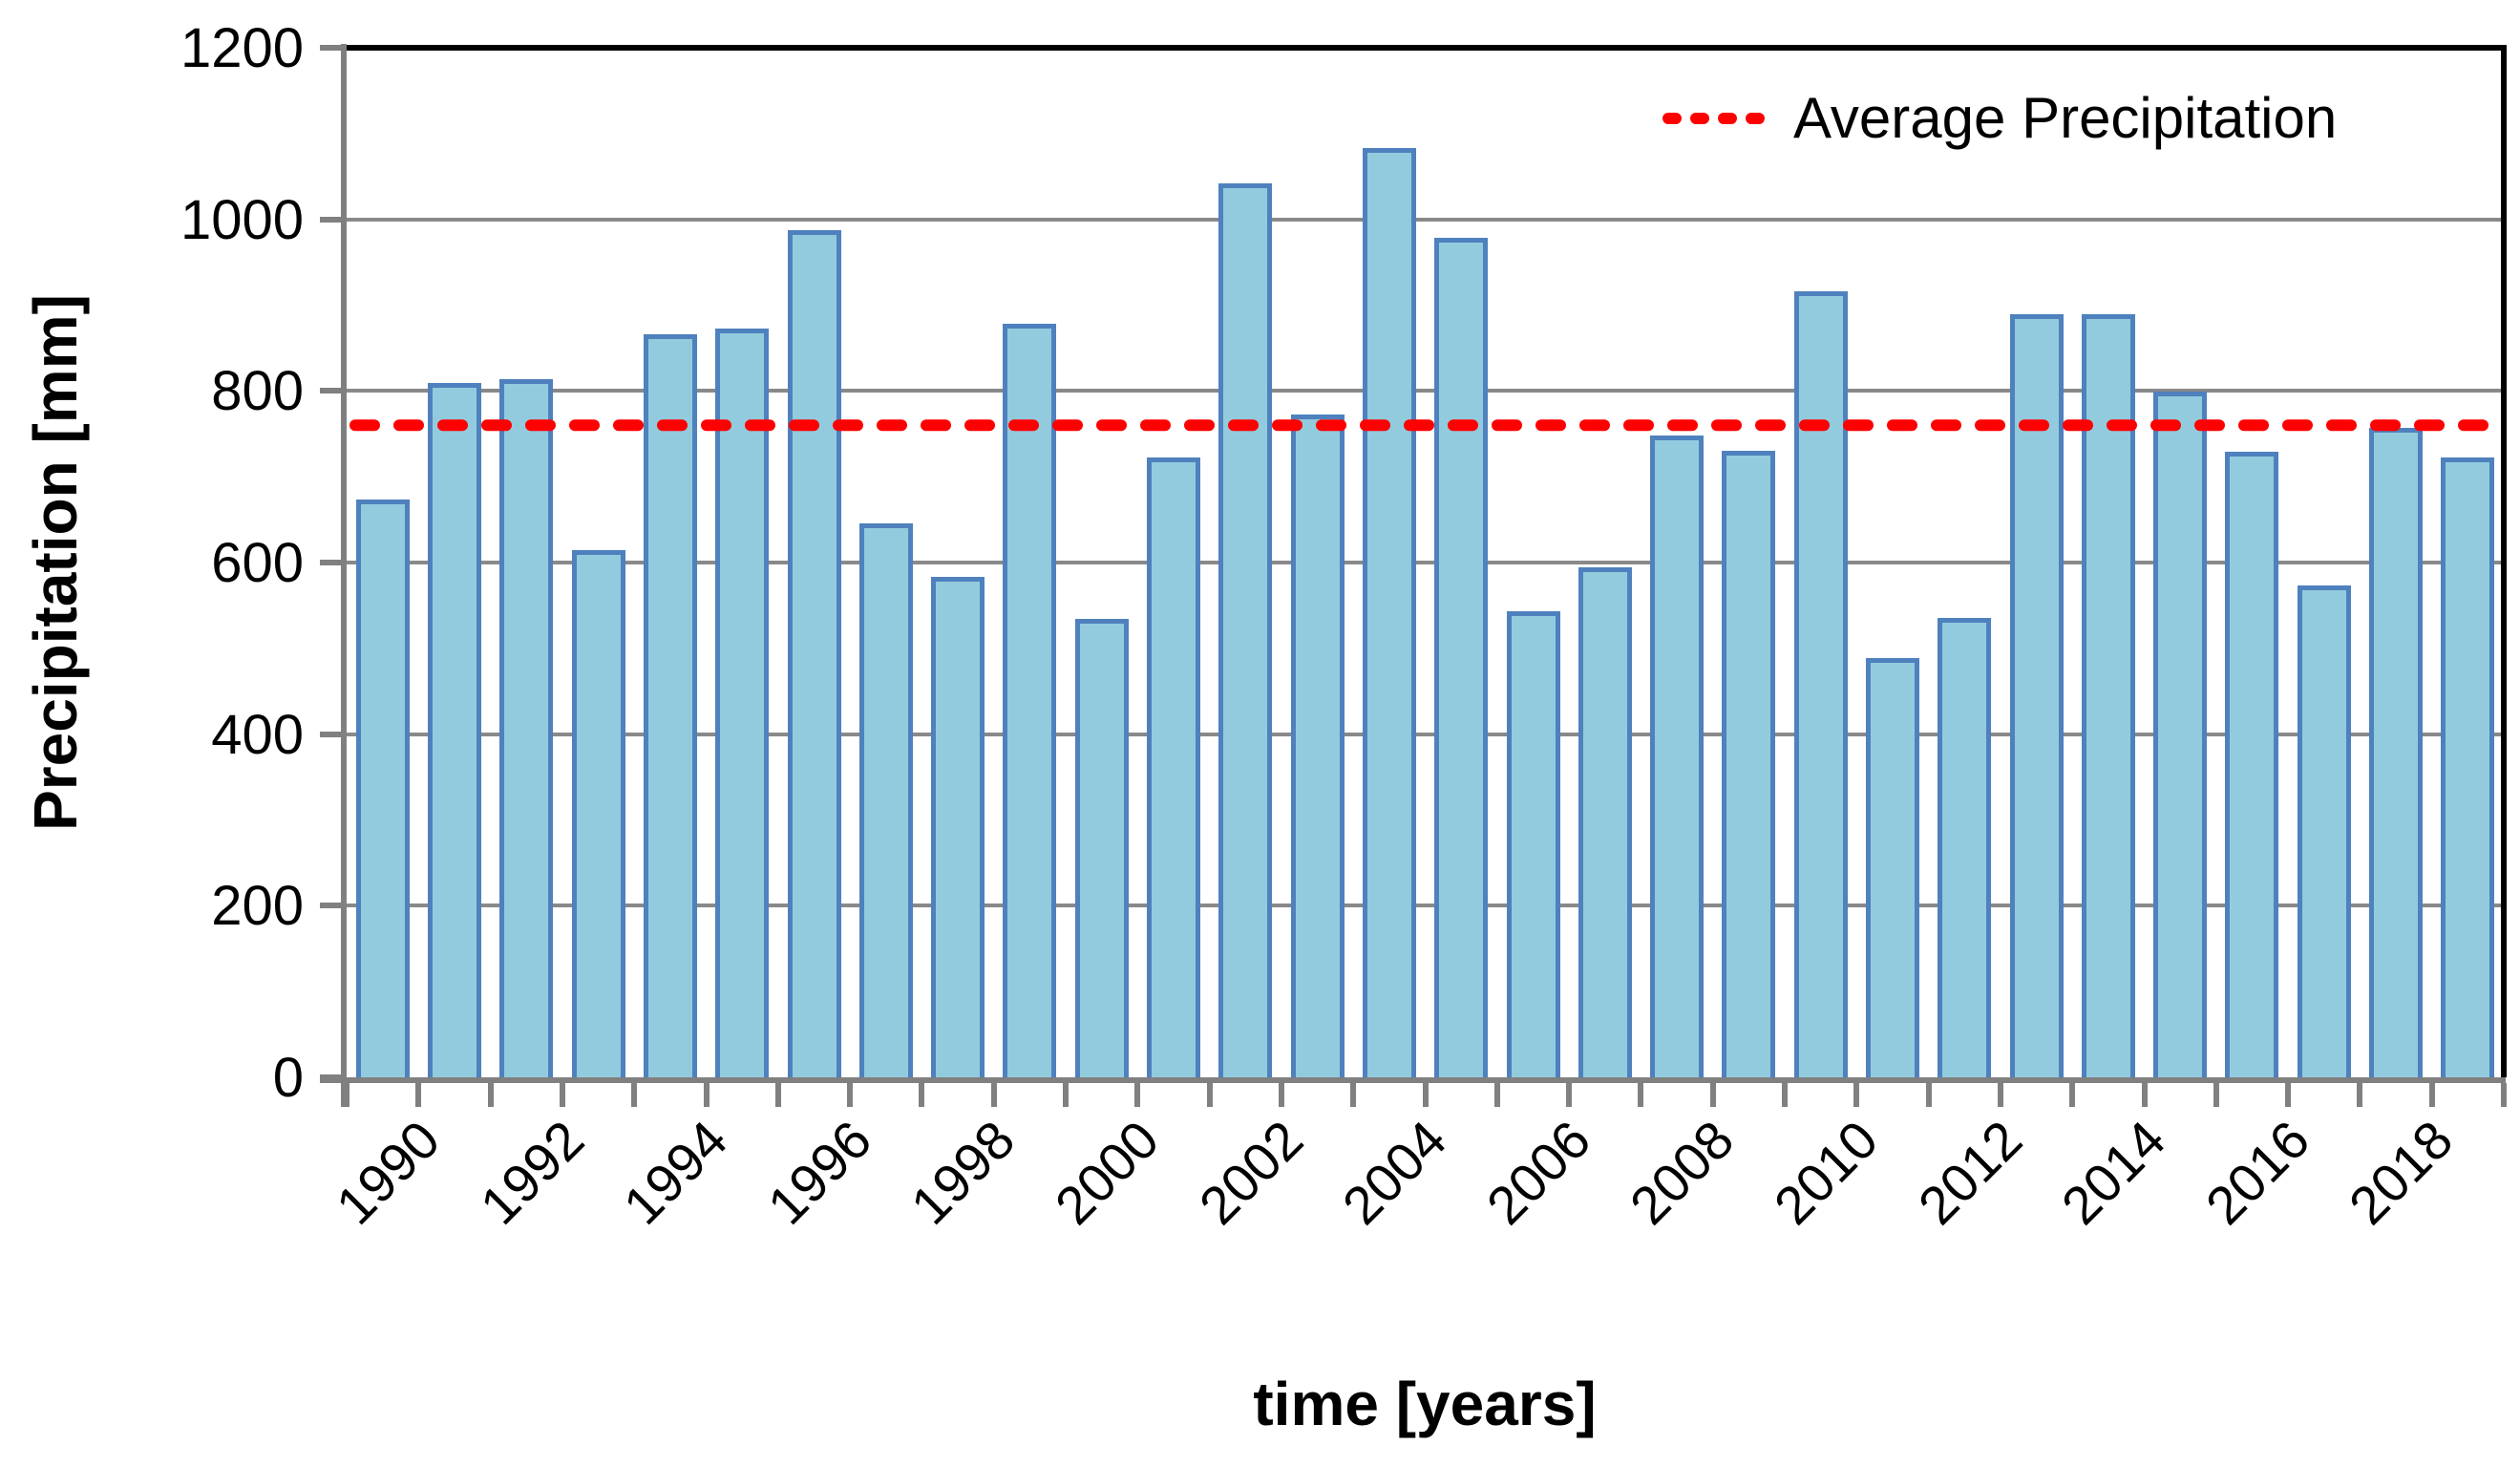  Describe the element at coordinates (1749, 767) in the screenshot. I see `bar-2009` at that location.